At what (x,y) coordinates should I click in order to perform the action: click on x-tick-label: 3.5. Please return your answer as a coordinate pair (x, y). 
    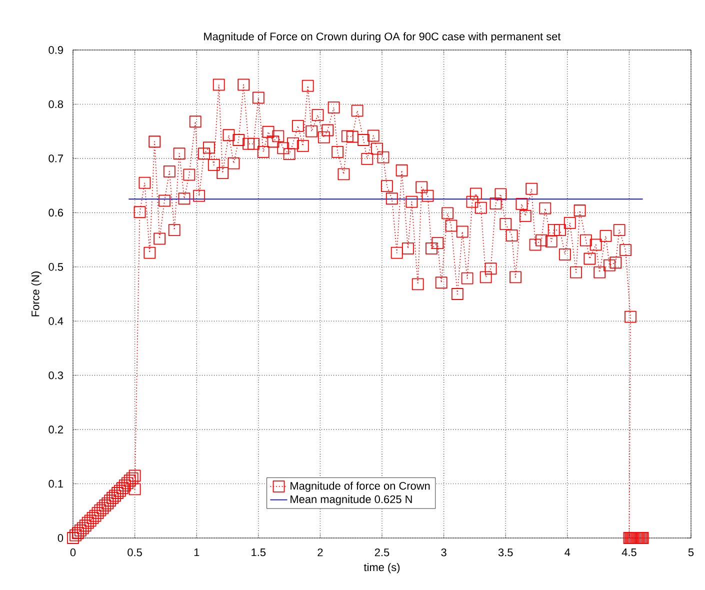
    Looking at the image, I should click on (505, 552).